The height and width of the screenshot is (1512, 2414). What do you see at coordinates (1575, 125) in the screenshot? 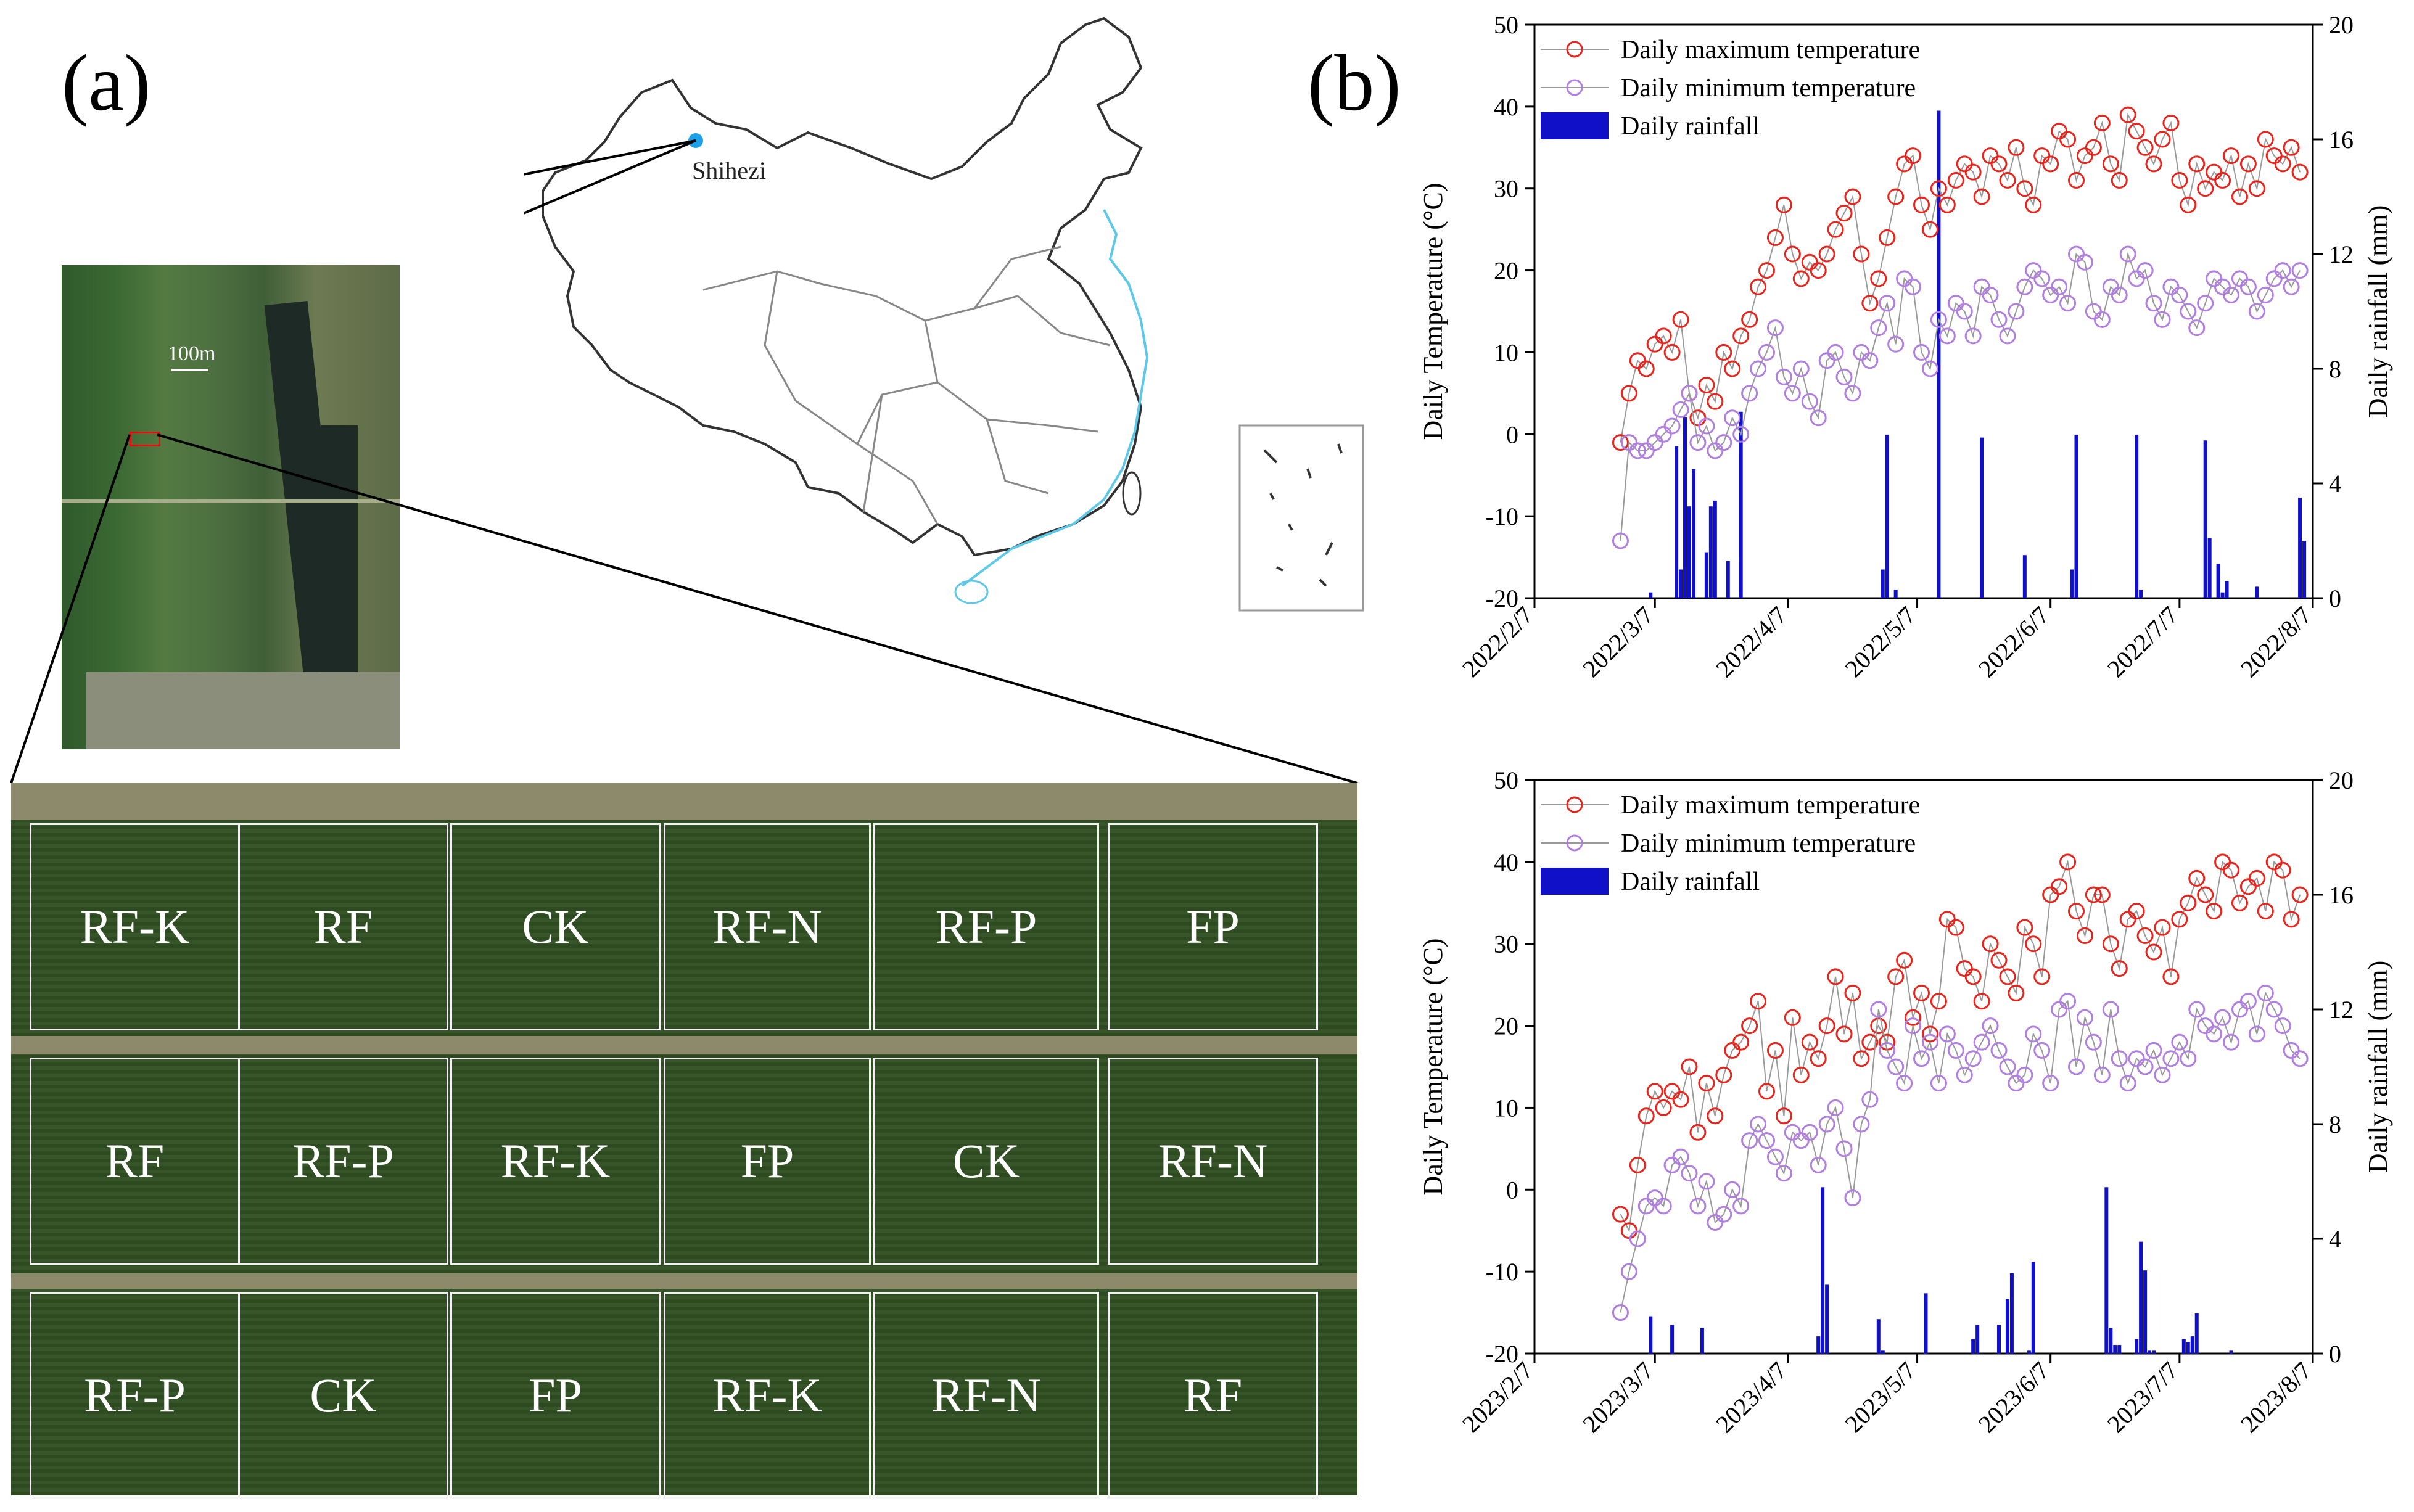
I see `legend-swatch` at bounding box center [1575, 125].